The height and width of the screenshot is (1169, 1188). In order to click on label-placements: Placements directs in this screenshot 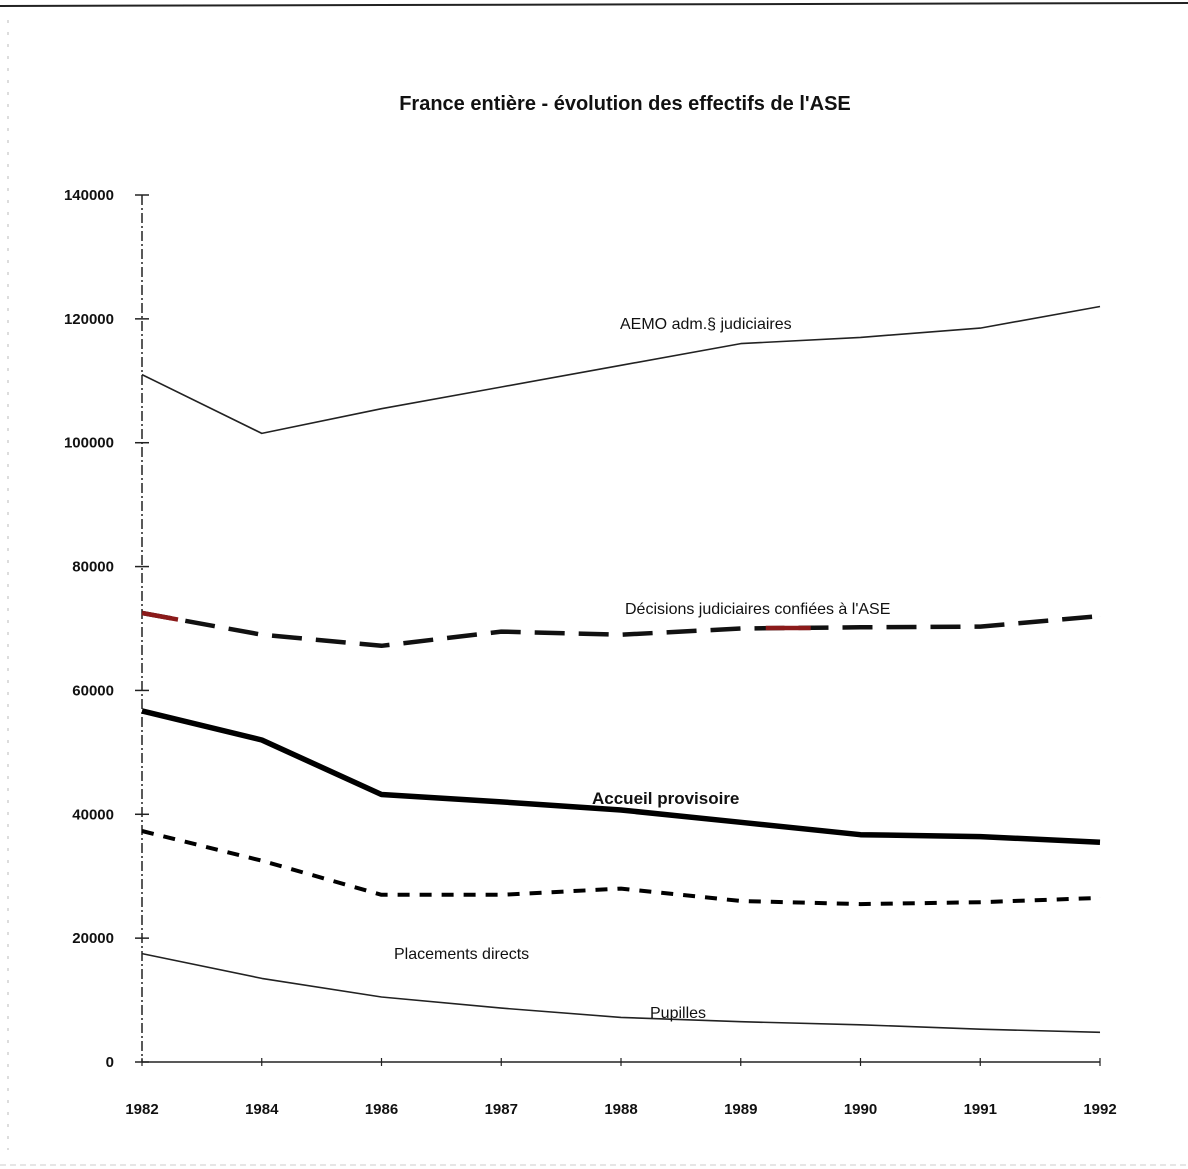, I will do `click(461, 954)`.